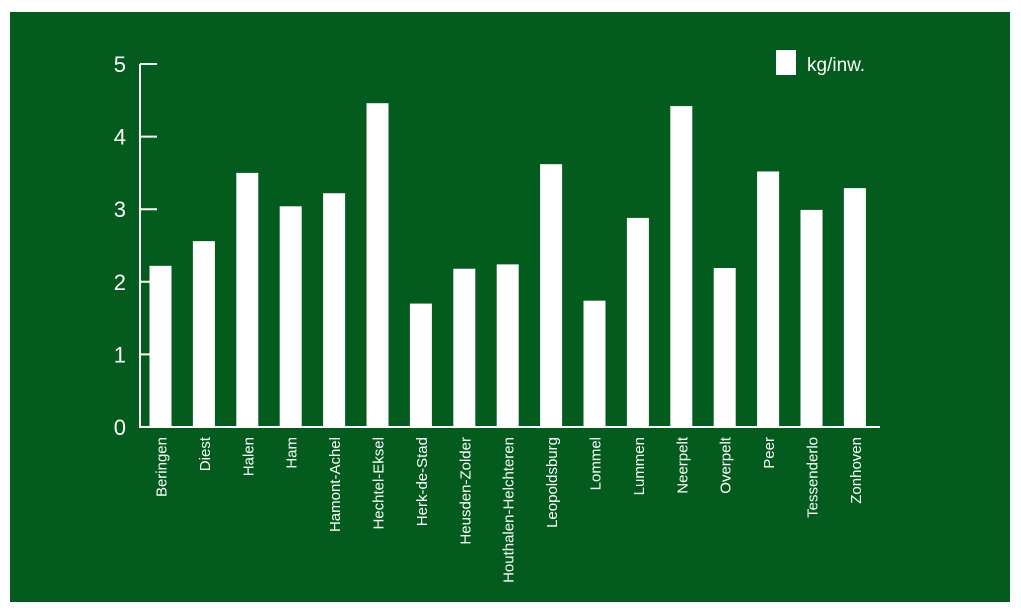  What do you see at coordinates (334, 310) in the screenshot?
I see `bar-hamont-achel` at bounding box center [334, 310].